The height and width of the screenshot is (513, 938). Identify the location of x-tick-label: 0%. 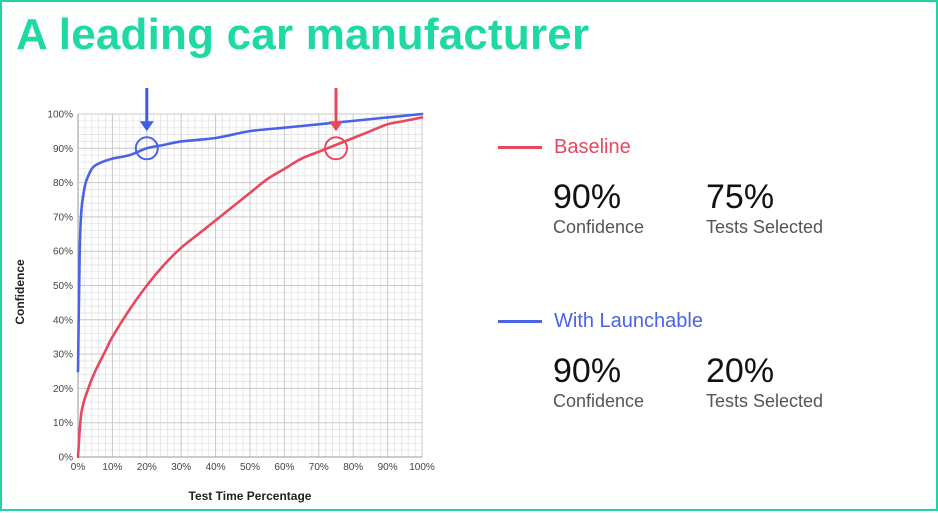
(78, 467).